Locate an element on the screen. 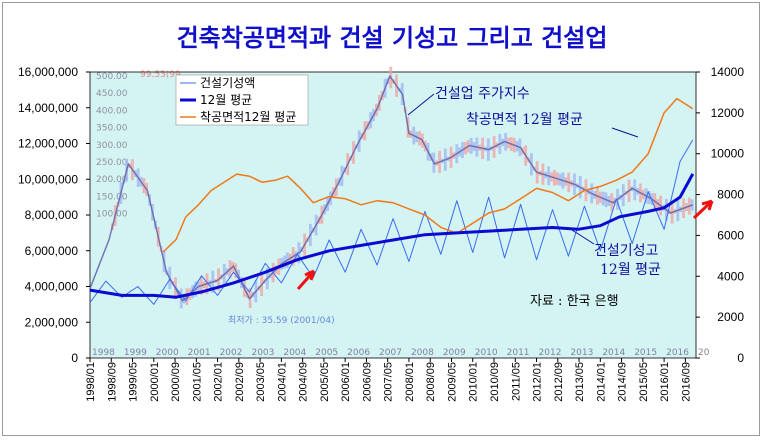 This screenshot has height=440, width=764. background-year-label: 2004 is located at coordinates (294, 353).